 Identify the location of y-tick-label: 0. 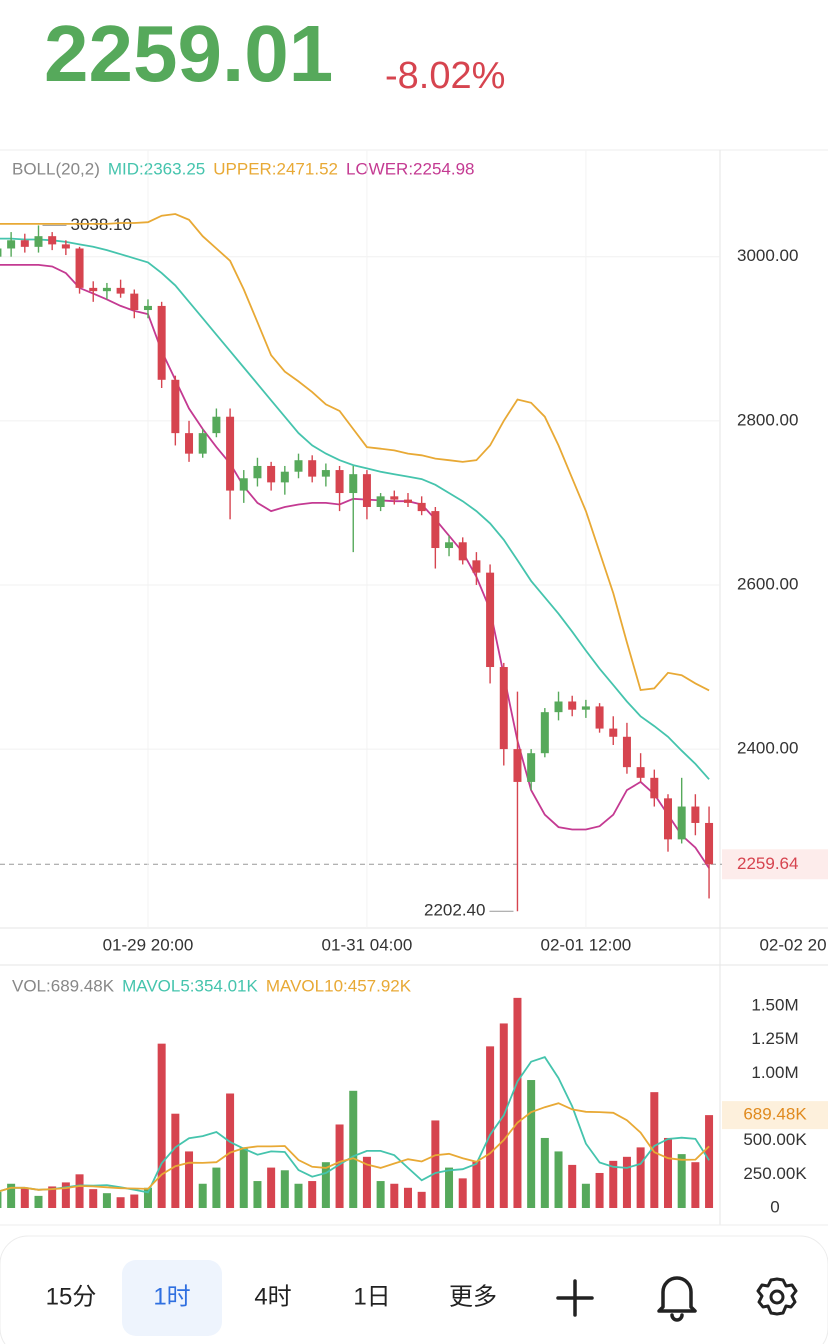
(774, 1206).